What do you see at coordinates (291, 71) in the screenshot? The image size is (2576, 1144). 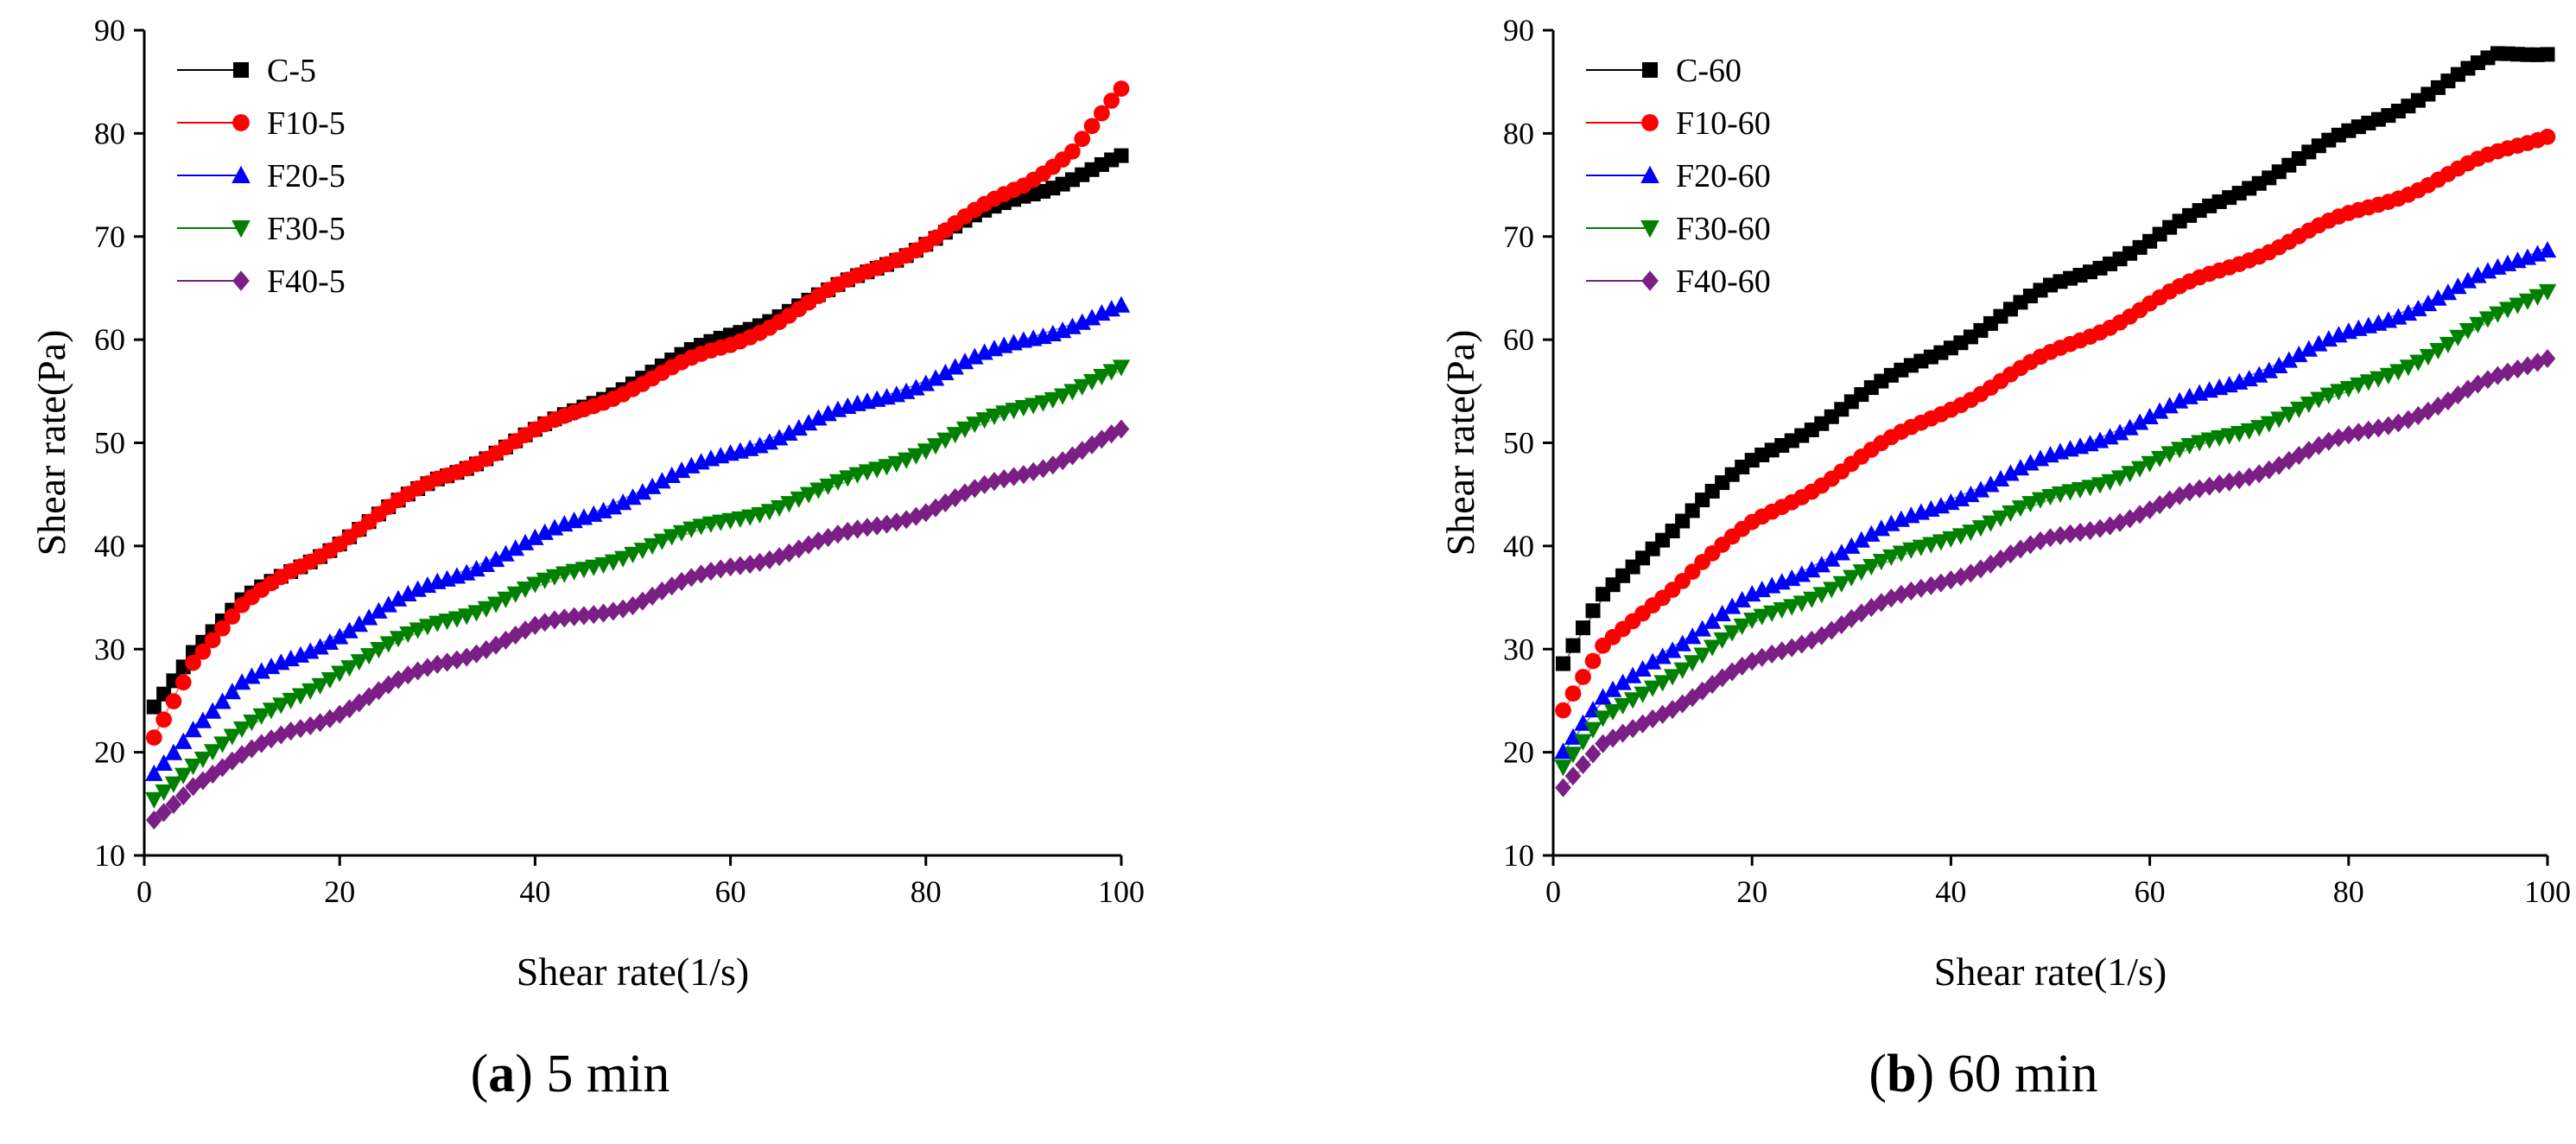 I see `legend-label: C-5` at bounding box center [291, 71].